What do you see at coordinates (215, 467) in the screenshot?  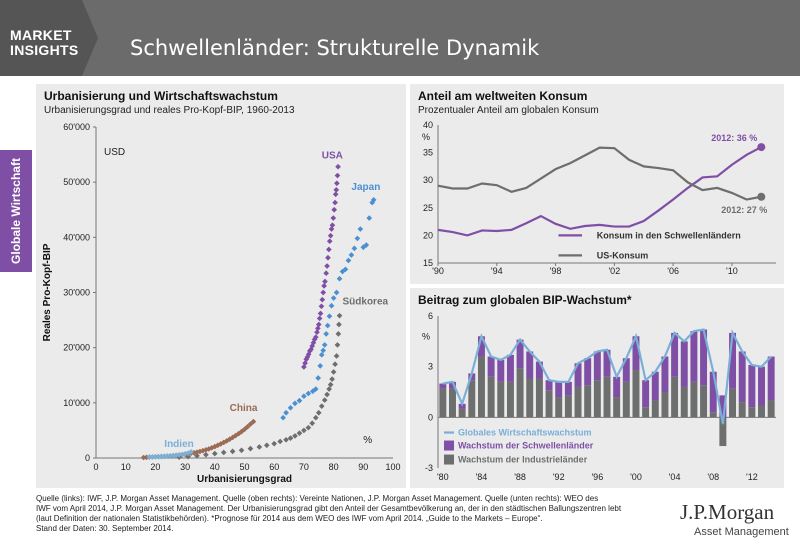 I see `x-tick-label: 40` at bounding box center [215, 467].